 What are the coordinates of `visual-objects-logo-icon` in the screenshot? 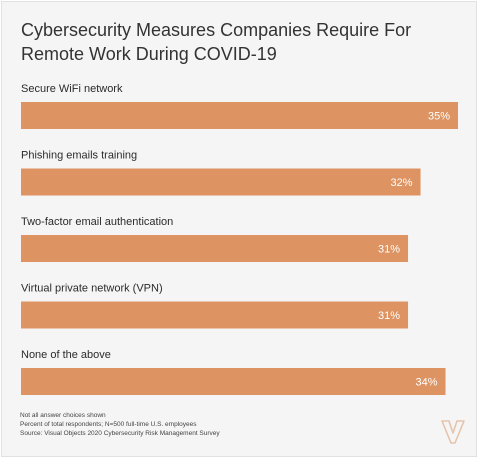 It's located at (453, 432).